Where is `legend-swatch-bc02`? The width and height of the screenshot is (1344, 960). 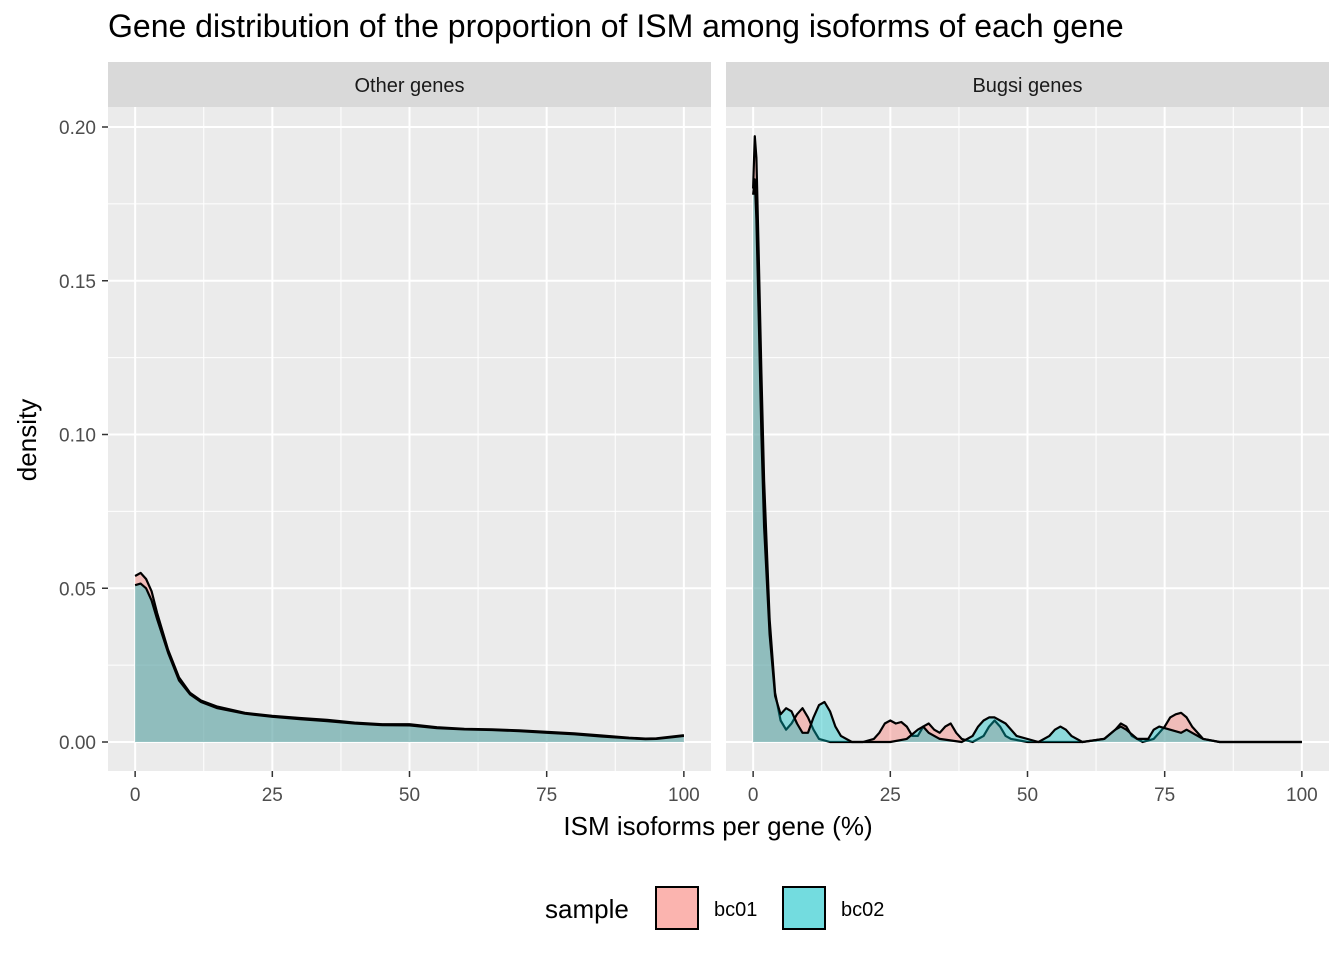
legend-swatch-bc02 is located at coordinates (804, 908).